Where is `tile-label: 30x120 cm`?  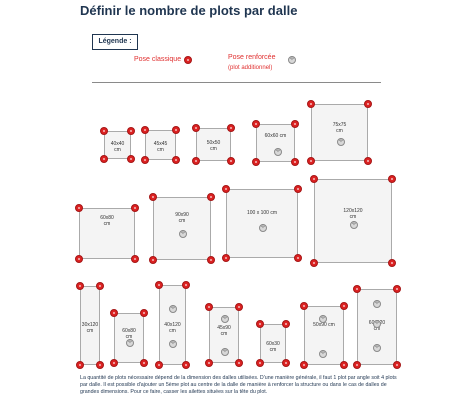
tile-label: 30x120 cm is located at coordinates (90, 328).